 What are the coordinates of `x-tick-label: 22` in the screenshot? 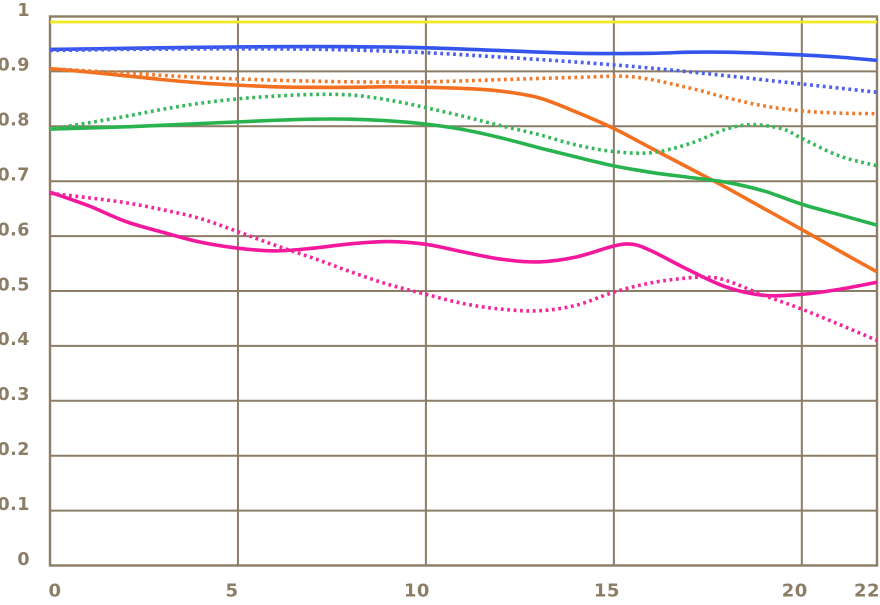 It's located at (867, 590).